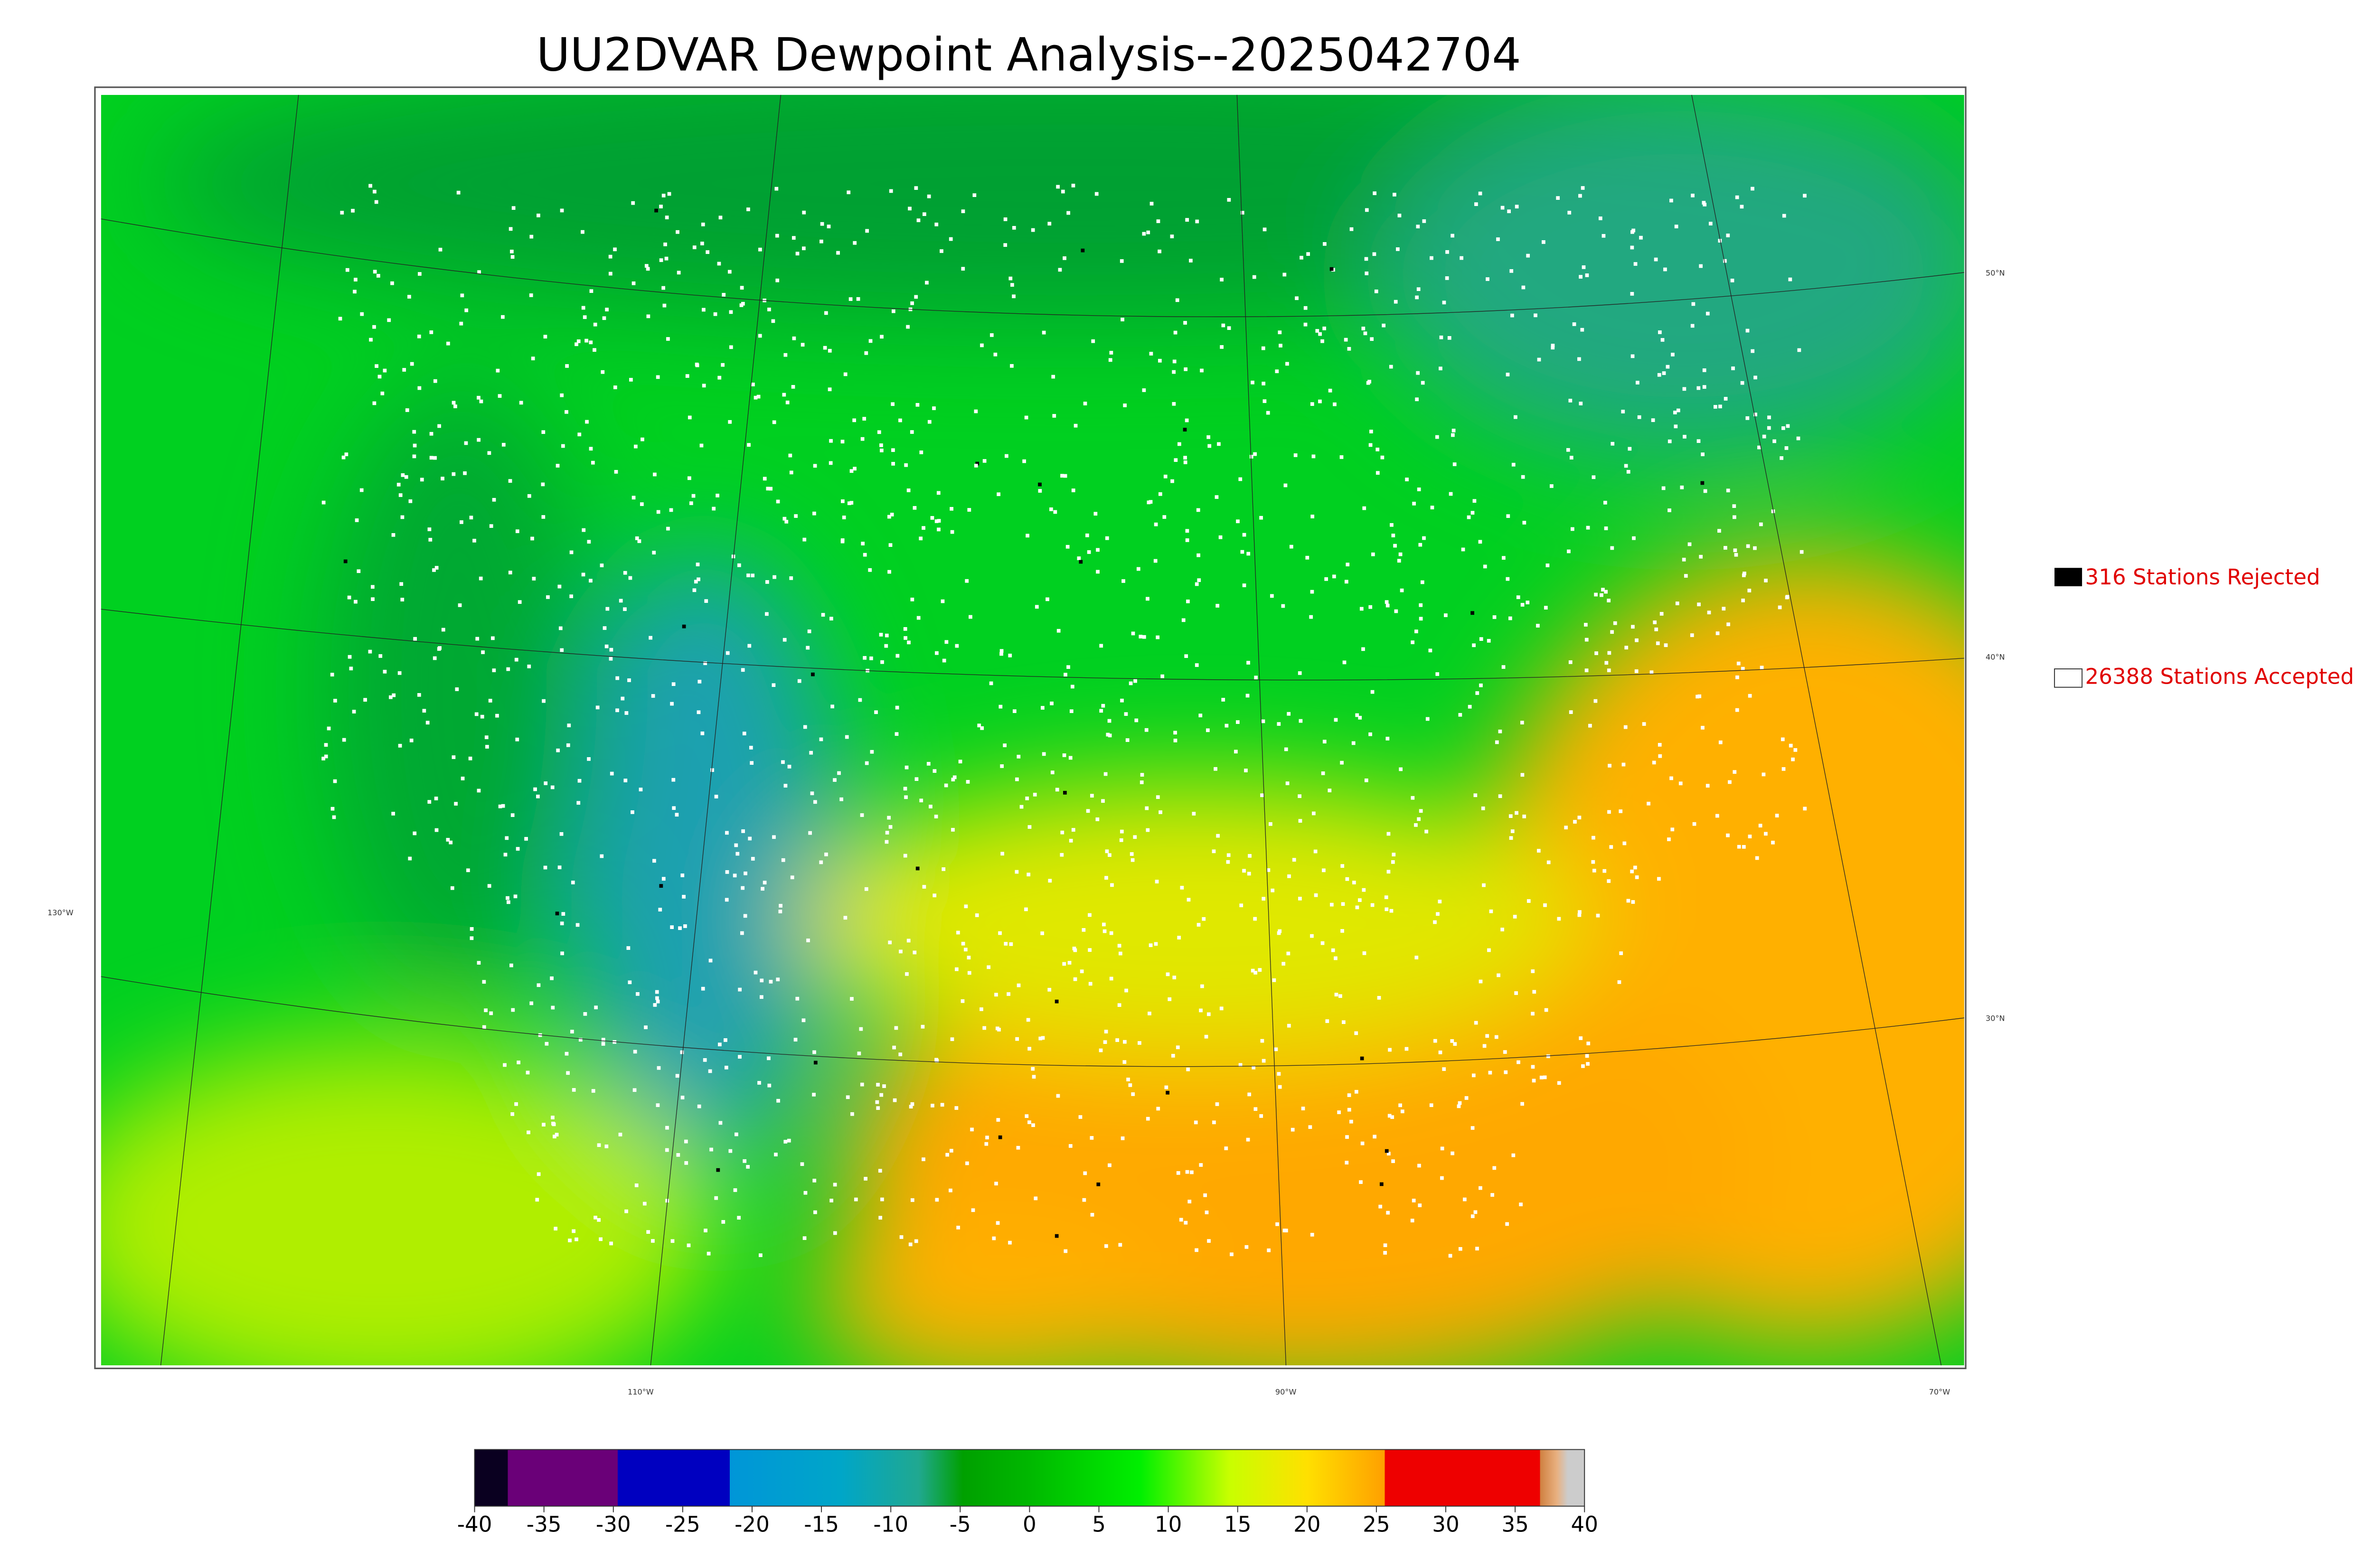 The width and height of the screenshot is (2374, 1568). I want to click on colorbar, so click(1029, 1478).